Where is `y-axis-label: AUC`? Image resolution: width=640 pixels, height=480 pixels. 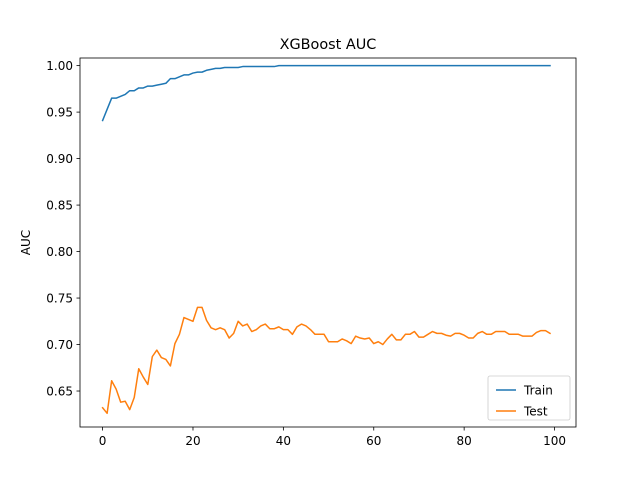 y-axis-label: AUC is located at coordinates (26, 242).